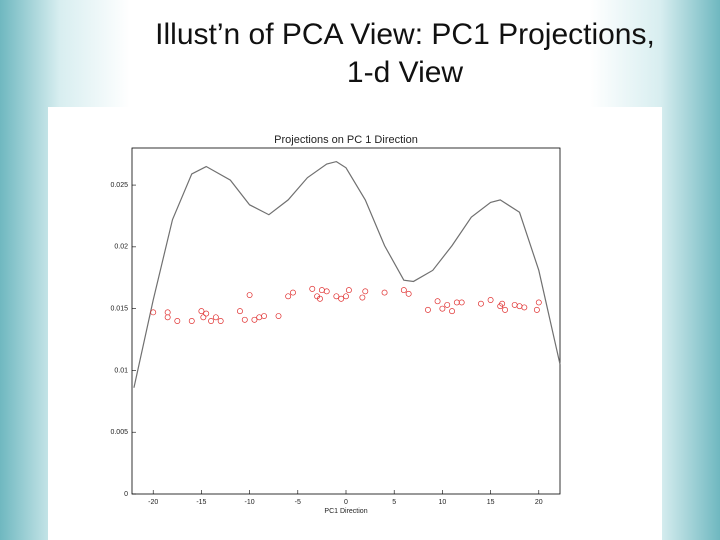 The image size is (720, 540). I want to click on x-tick-label: -5, so click(298, 502).